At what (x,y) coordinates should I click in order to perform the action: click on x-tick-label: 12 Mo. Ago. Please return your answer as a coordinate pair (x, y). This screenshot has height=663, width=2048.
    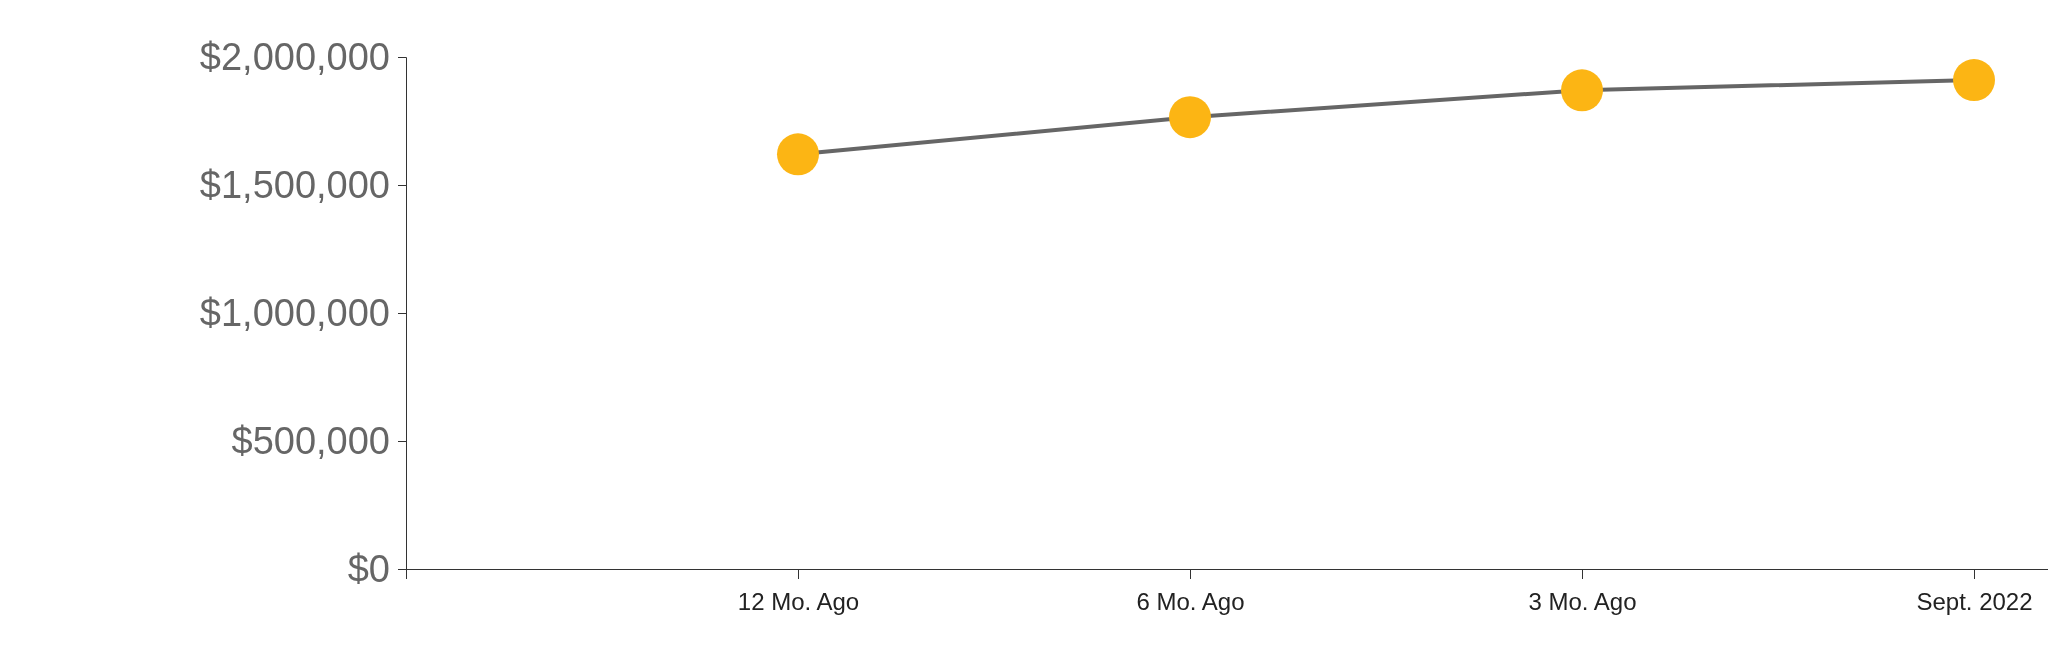
    Looking at the image, I should click on (798, 602).